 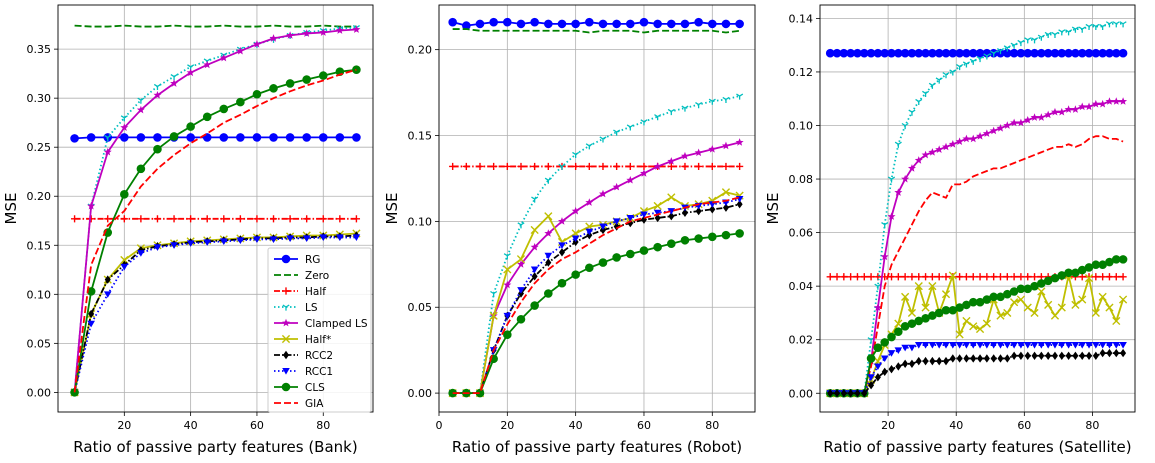 What do you see at coordinates (286, 291) in the screenshot?
I see `legend-marker-half` at bounding box center [286, 291].